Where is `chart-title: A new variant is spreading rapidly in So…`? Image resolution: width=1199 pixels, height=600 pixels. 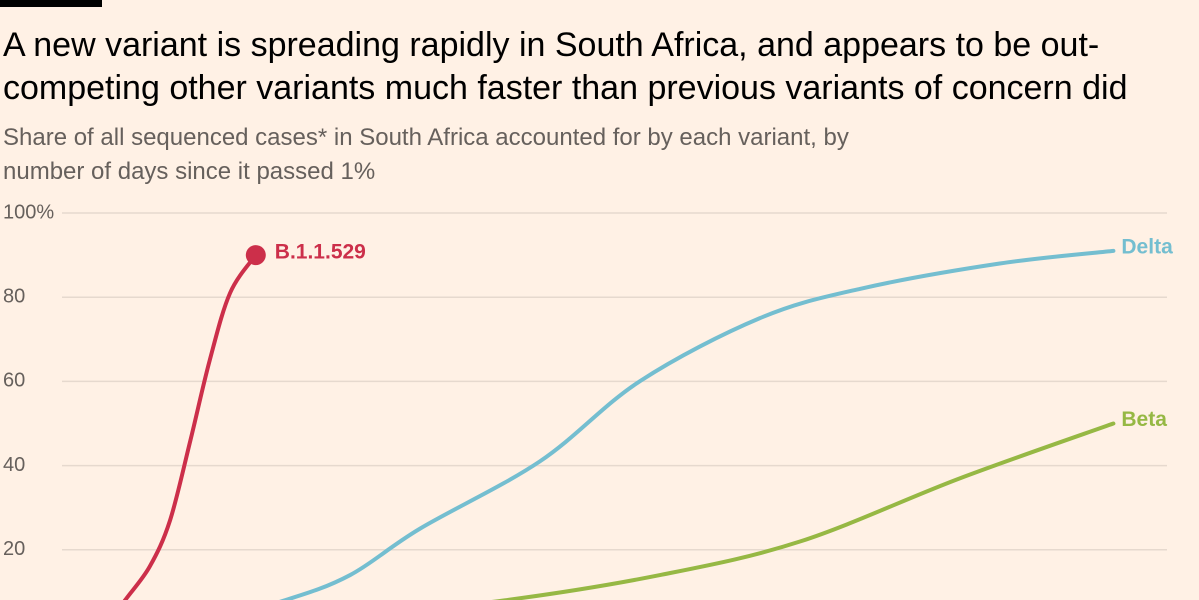
chart-title: A new variant is spreading rapidly in So… is located at coordinates (565, 66).